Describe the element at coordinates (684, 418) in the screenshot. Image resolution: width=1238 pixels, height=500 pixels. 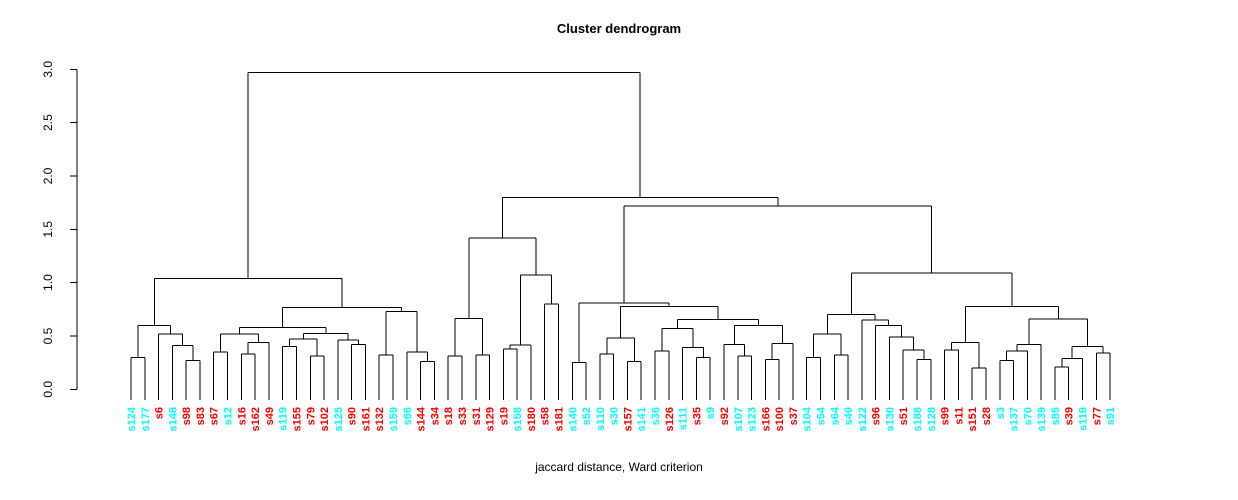
I see `leaf-label: s111` at that location.